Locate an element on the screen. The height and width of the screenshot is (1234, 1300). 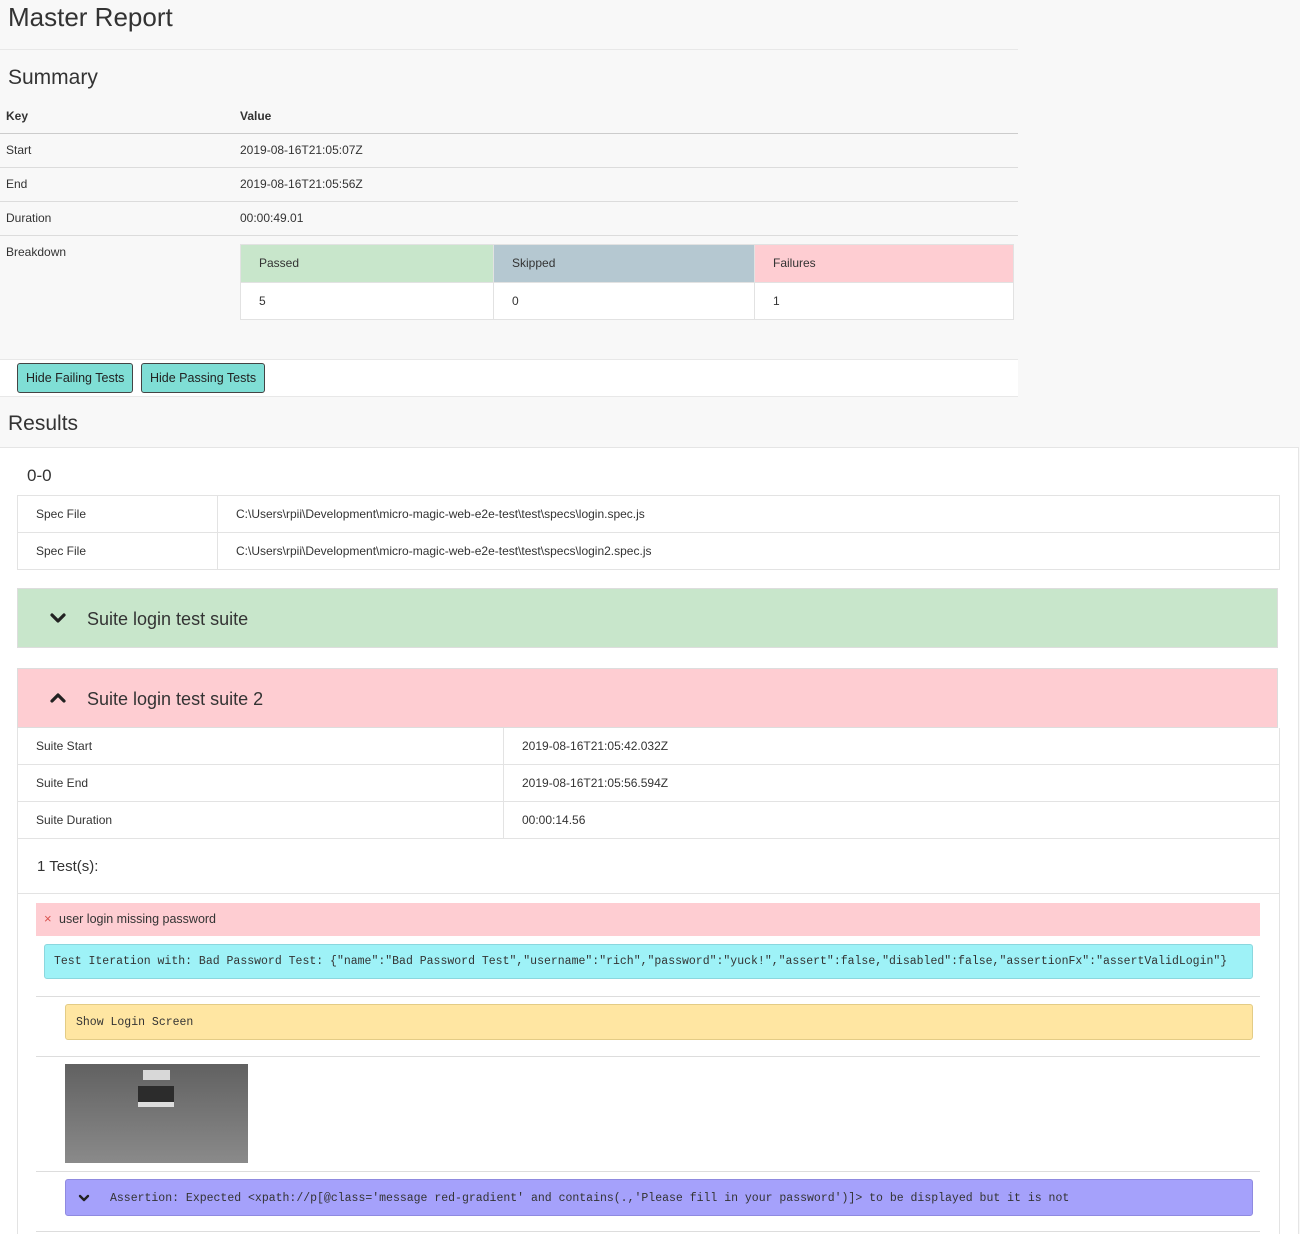
summary-row-breakdown: Breakdown Passed Skipped Failures 5 0 1 is located at coordinates (509, 281).